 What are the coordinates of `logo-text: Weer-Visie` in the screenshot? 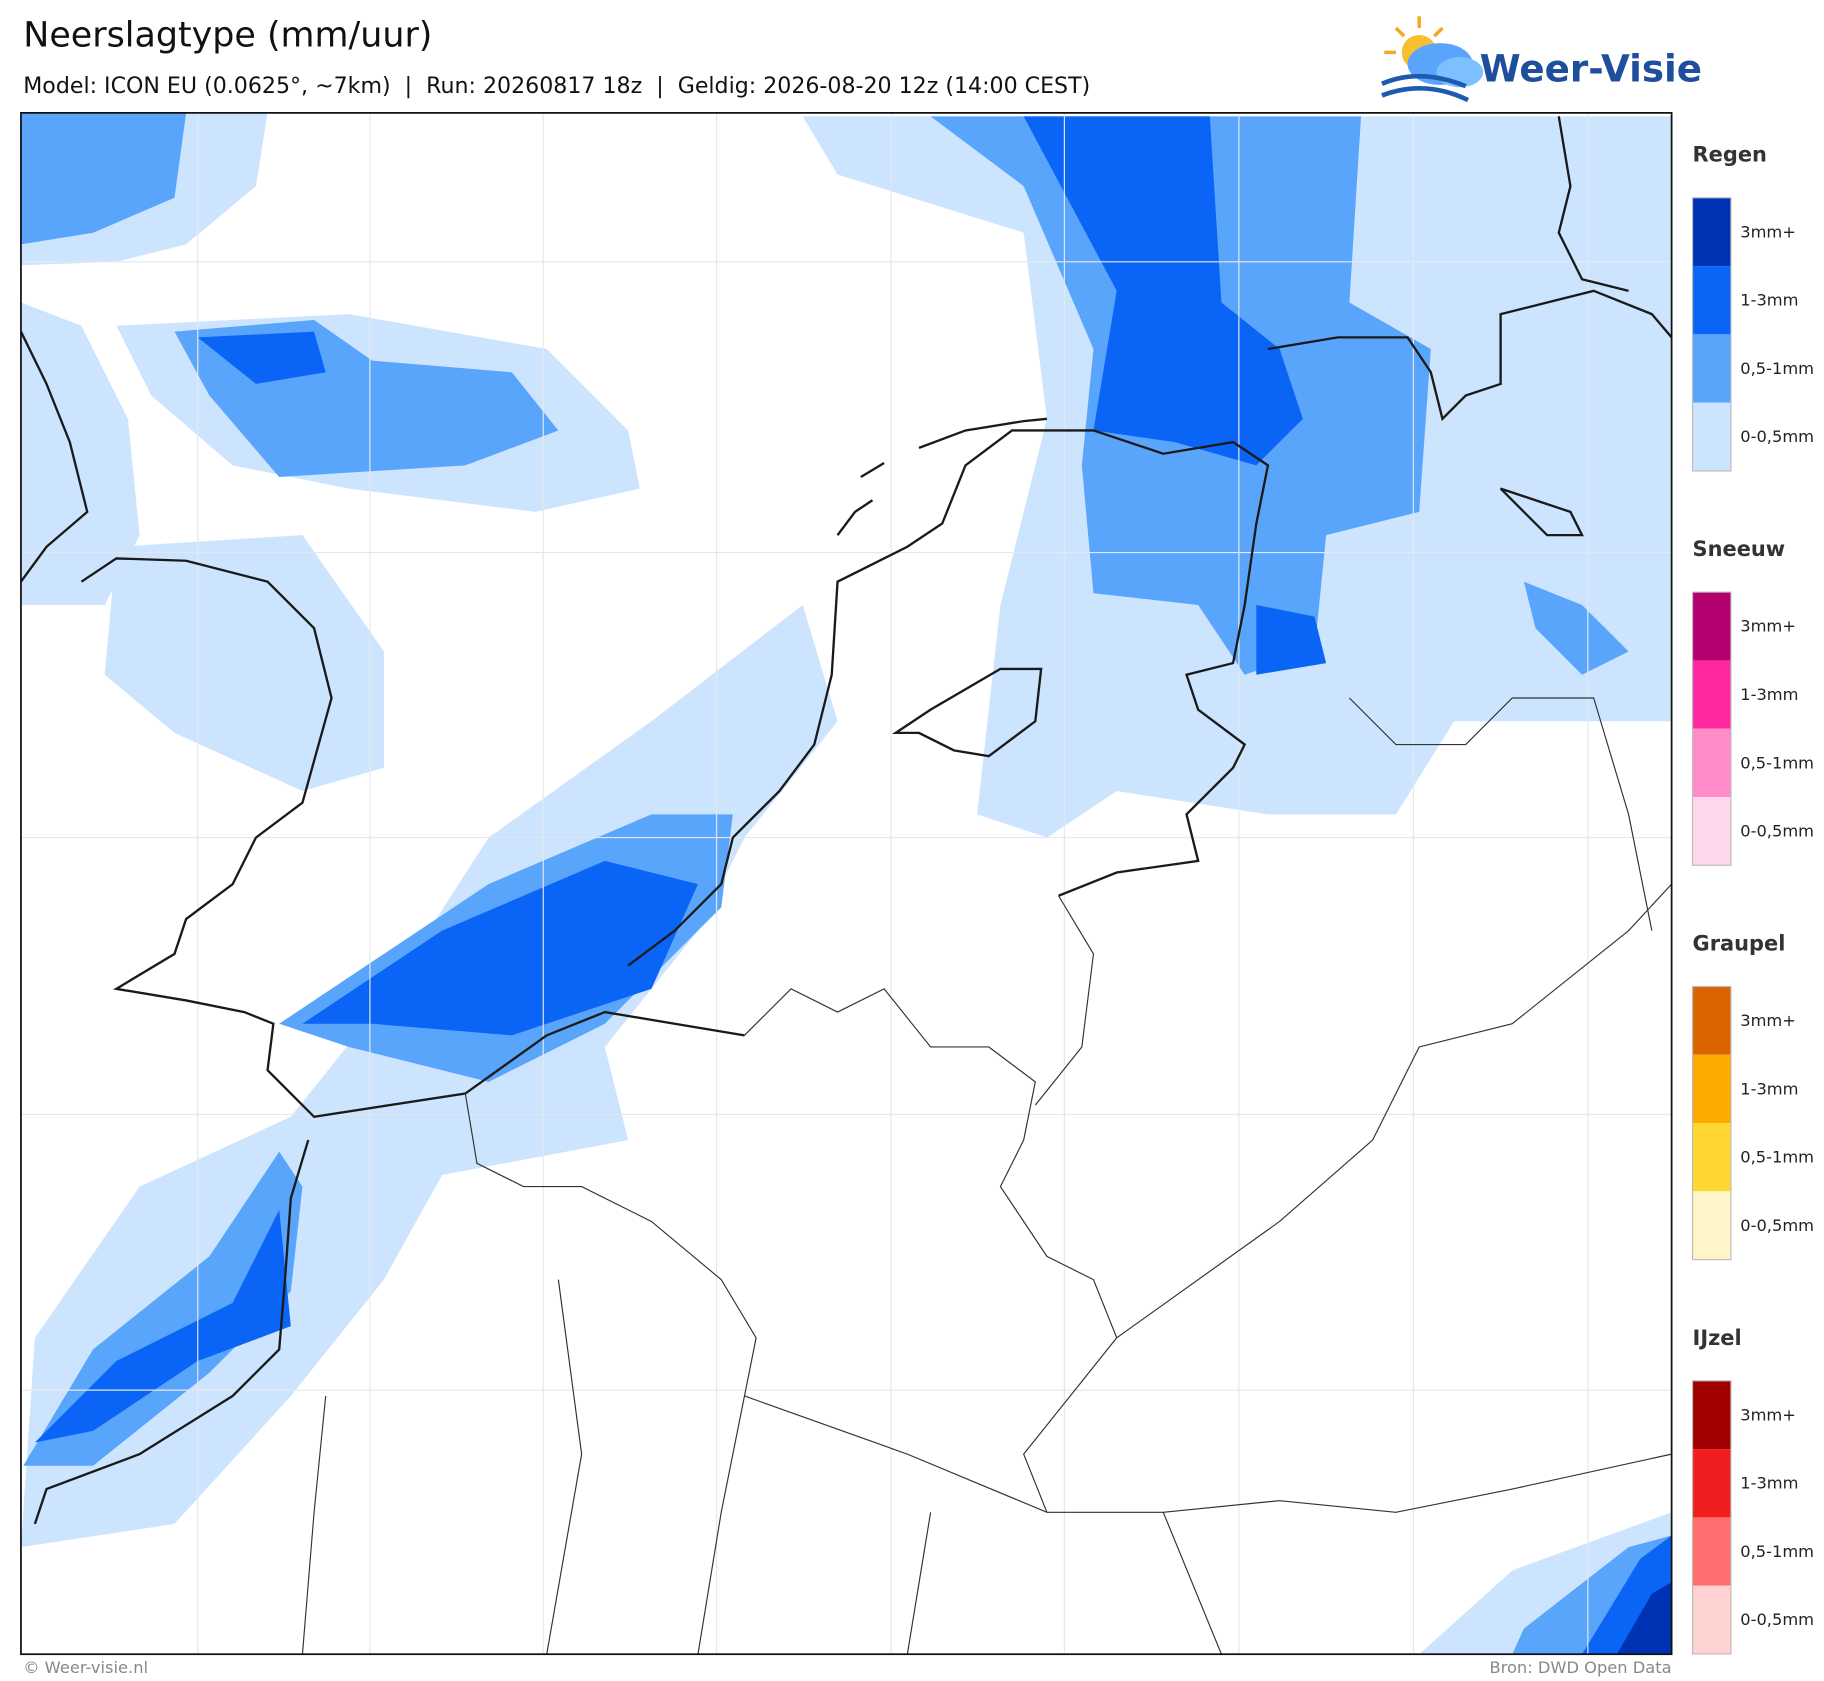 It's located at (1591, 68).